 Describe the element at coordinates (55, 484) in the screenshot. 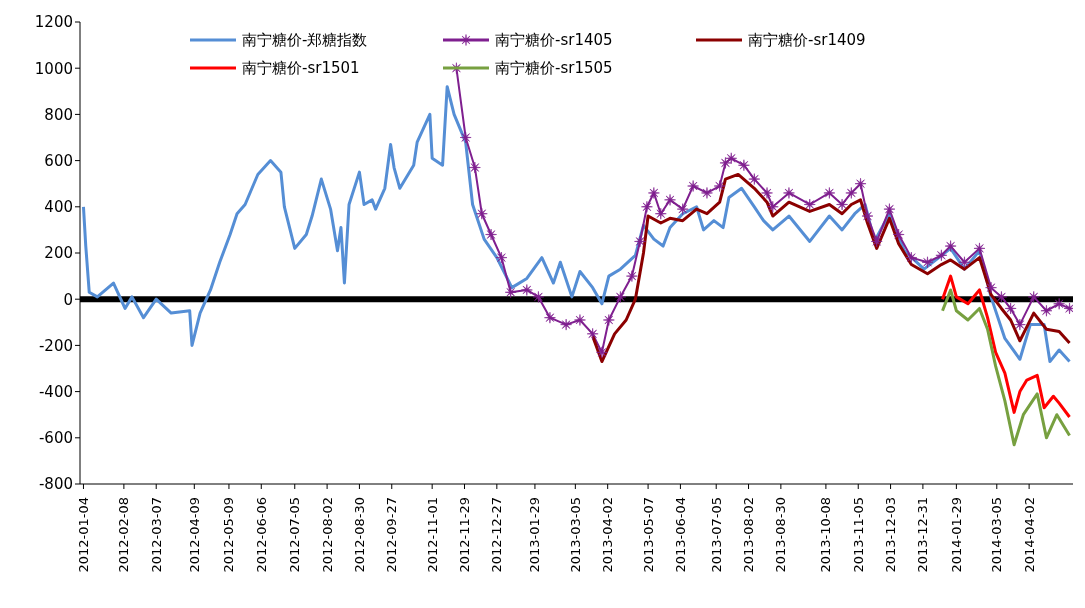

I see `y-tick-label: -800` at that location.